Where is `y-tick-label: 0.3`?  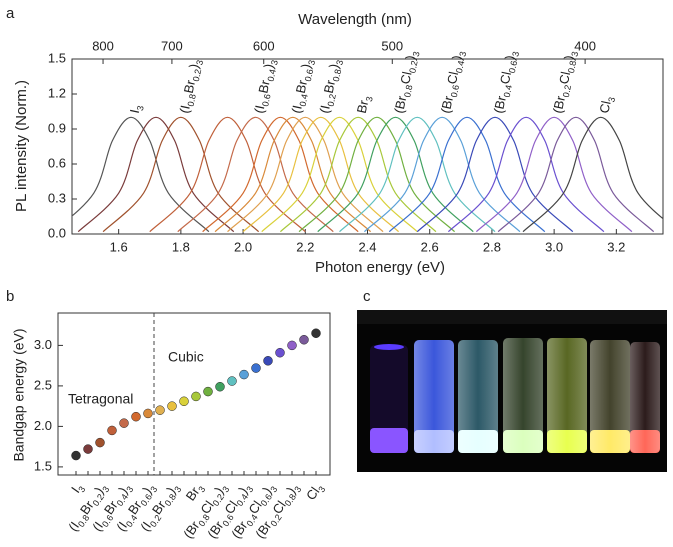 y-tick-label: 0.3 is located at coordinates (57, 197).